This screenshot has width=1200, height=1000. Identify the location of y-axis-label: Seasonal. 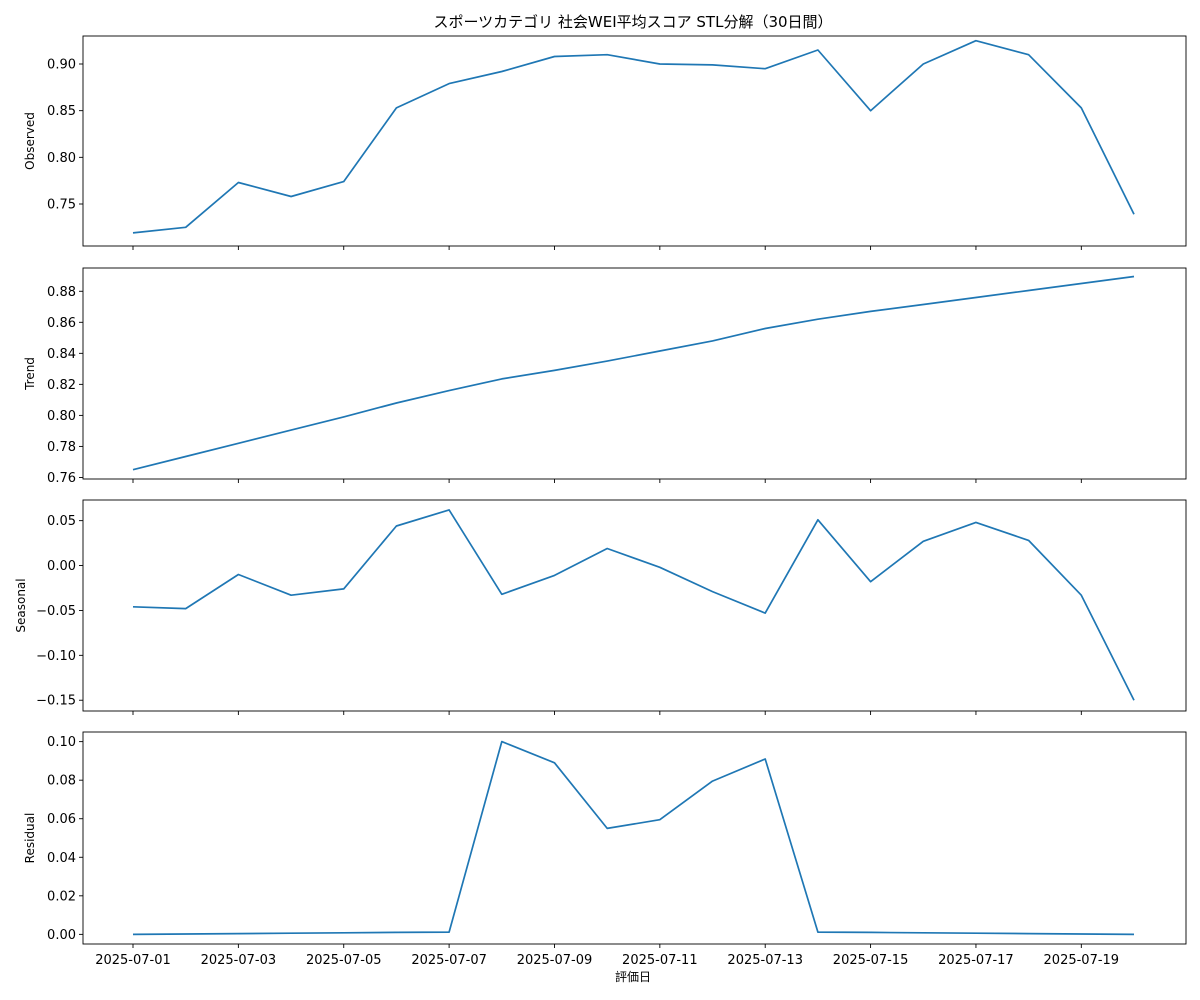
(21, 605).